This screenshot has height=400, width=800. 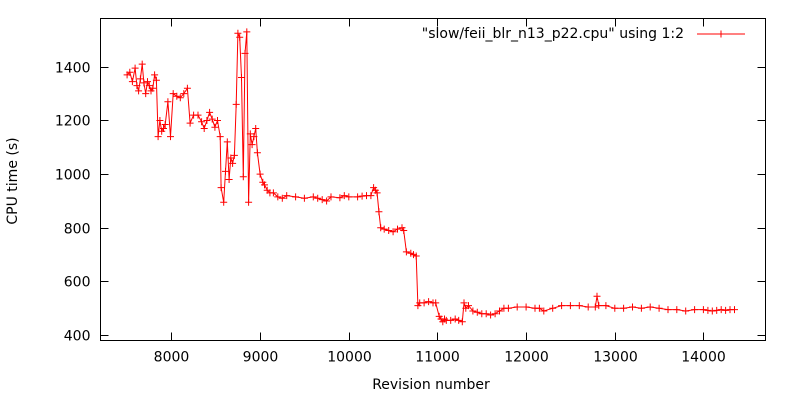 What do you see at coordinates (721, 34) in the screenshot?
I see `legend-marker-plus` at bounding box center [721, 34].